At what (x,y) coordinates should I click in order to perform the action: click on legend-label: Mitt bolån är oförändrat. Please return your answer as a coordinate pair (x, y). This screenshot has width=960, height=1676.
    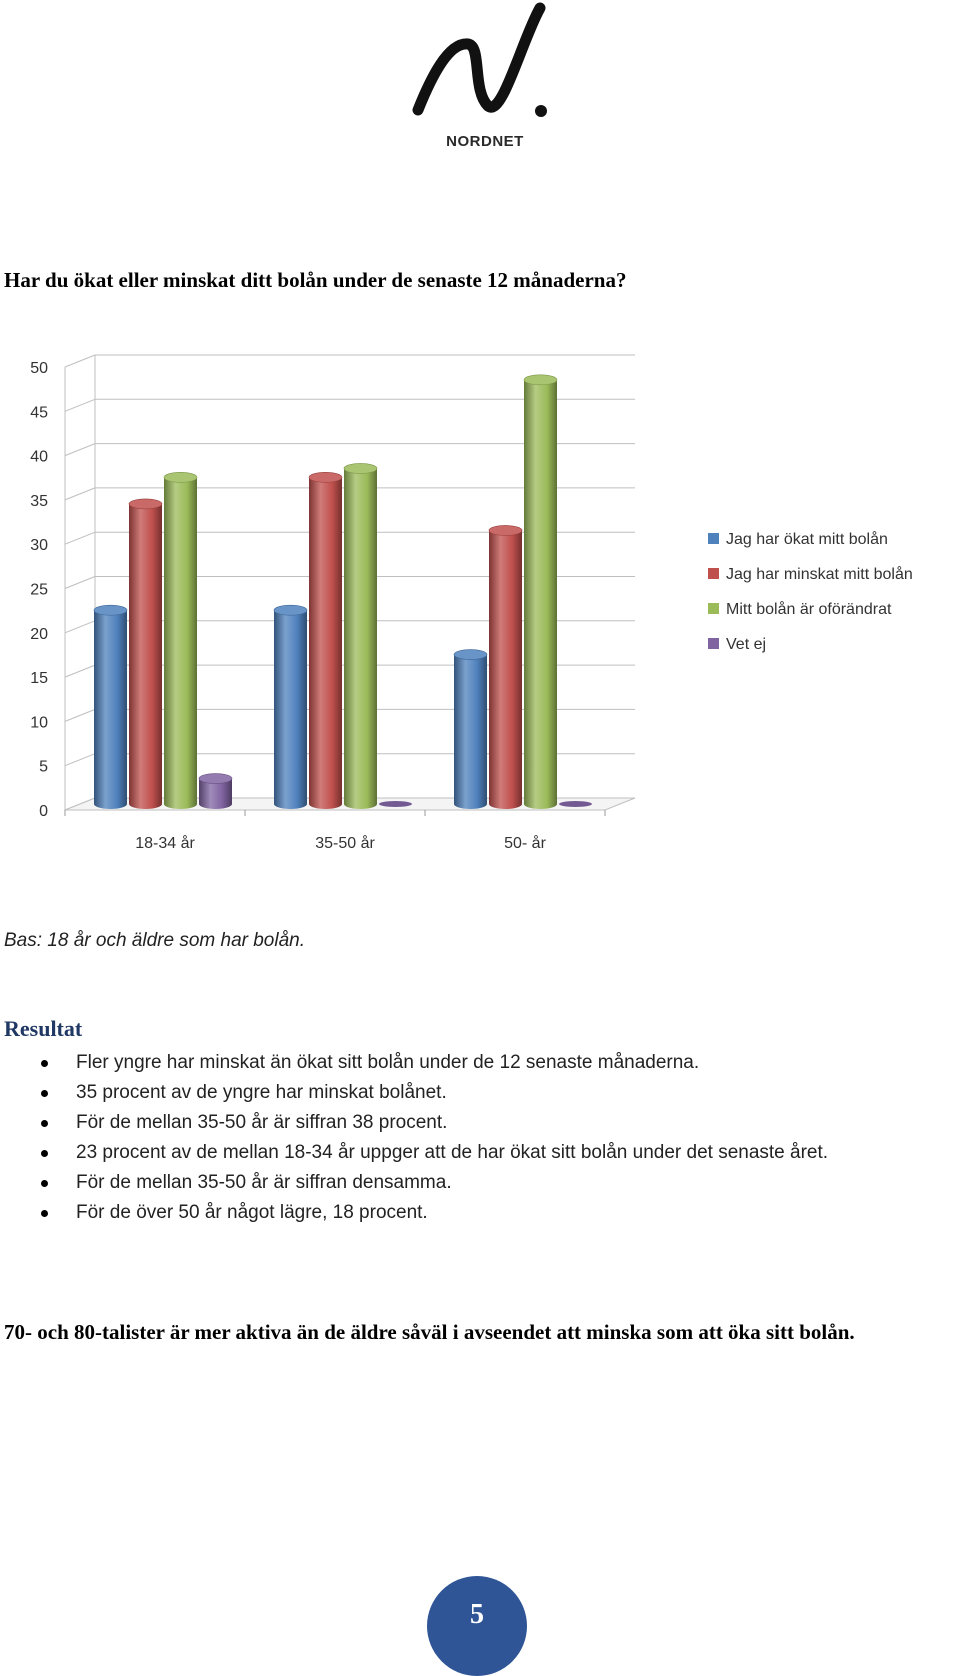
    Looking at the image, I should click on (809, 609).